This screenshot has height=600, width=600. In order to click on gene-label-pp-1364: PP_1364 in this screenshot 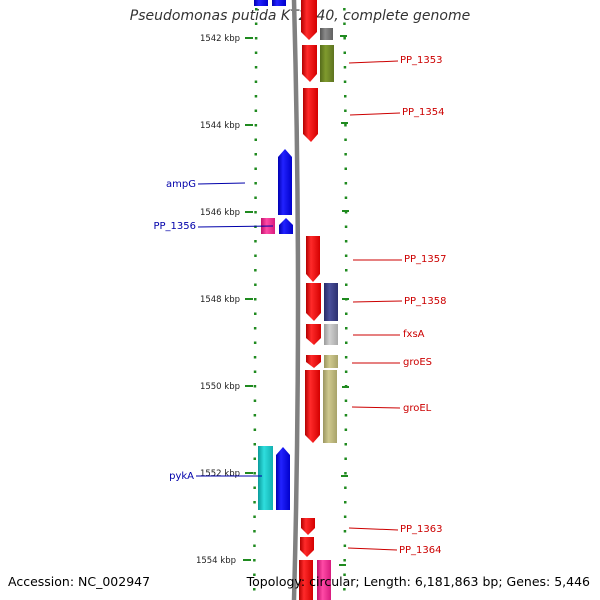, I will do `click(420, 550)`.